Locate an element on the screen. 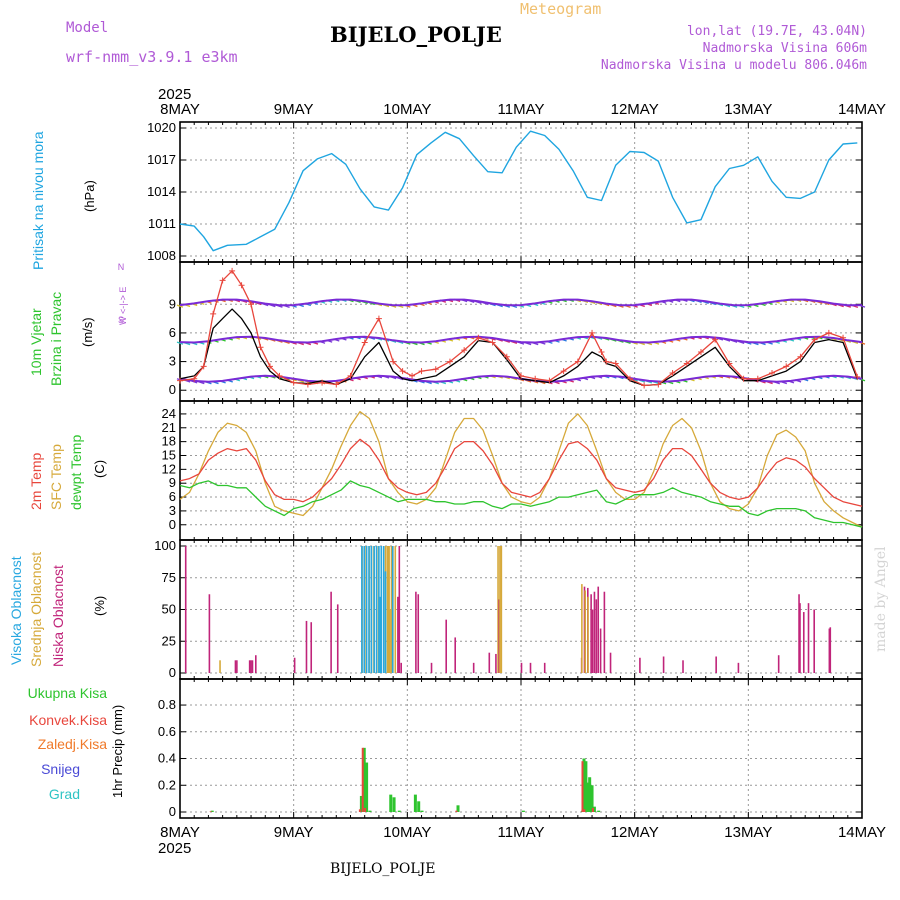 The width and height of the screenshot is (900, 900). model-label: Model is located at coordinates (87, 28).